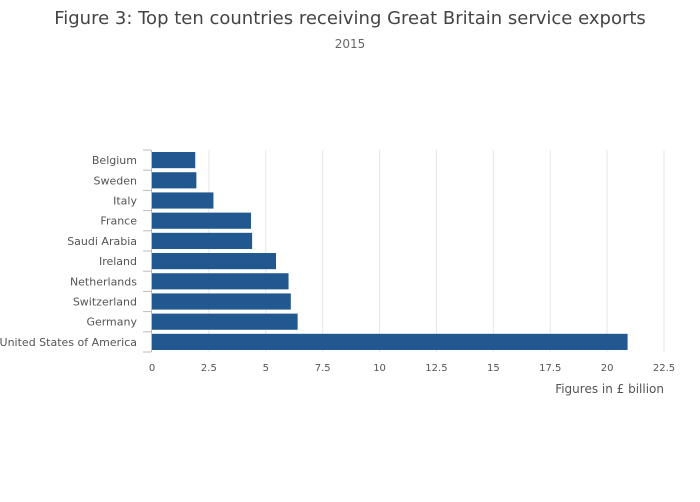  What do you see at coordinates (114, 160) in the screenshot?
I see `y-tick-label: Belgium` at bounding box center [114, 160].